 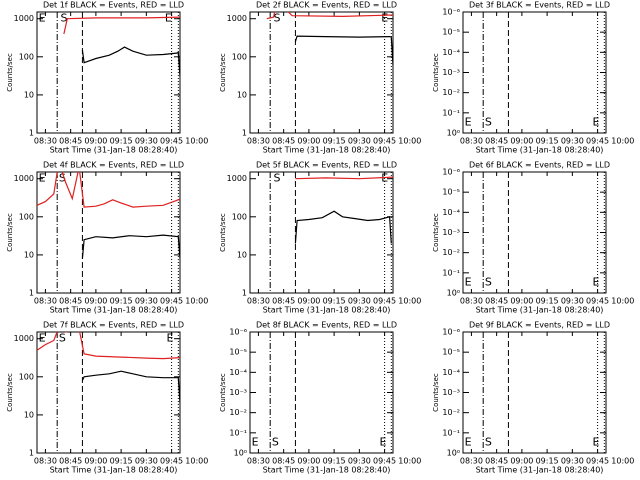 I want to click on panel-title: Det 6f BLACK = Events, RED = LLD, so click(x=539, y=165).